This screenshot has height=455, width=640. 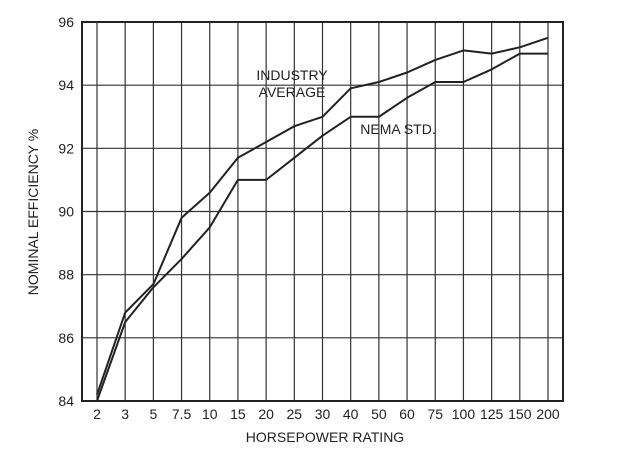 I want to click on y-tick-label: 92, so click(x=66, y=148).